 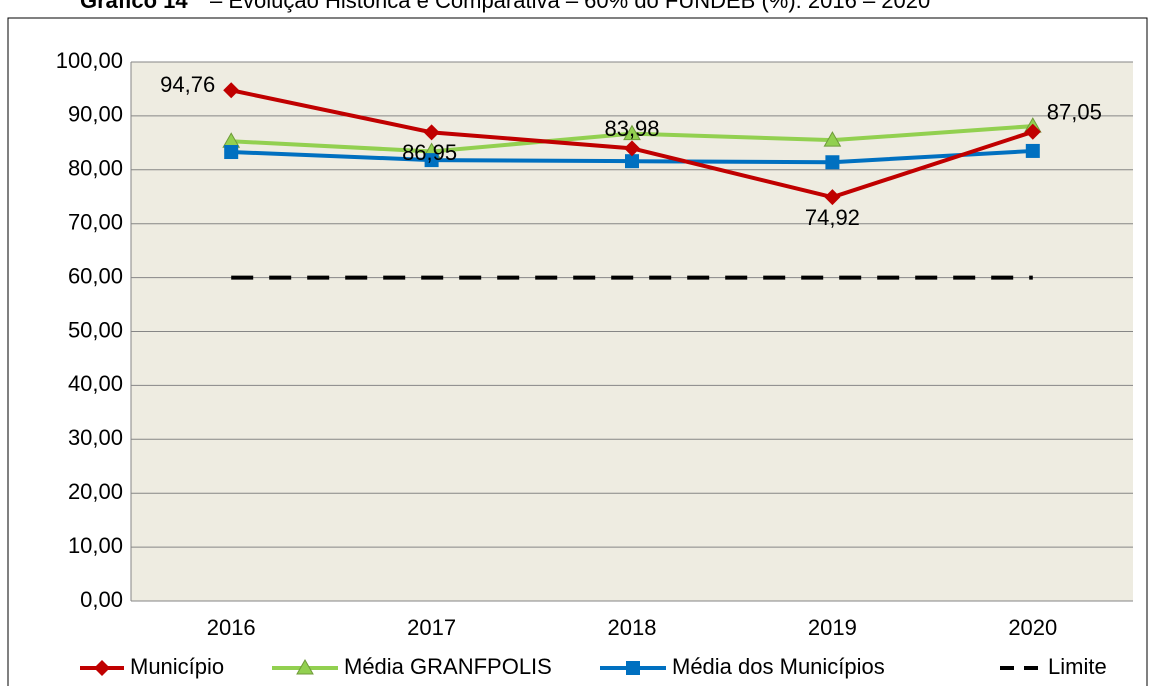 What do you see at coordinates (177, 666) in the screenshot?
I see `legend-label: Município` at bounding box center [177, 666].